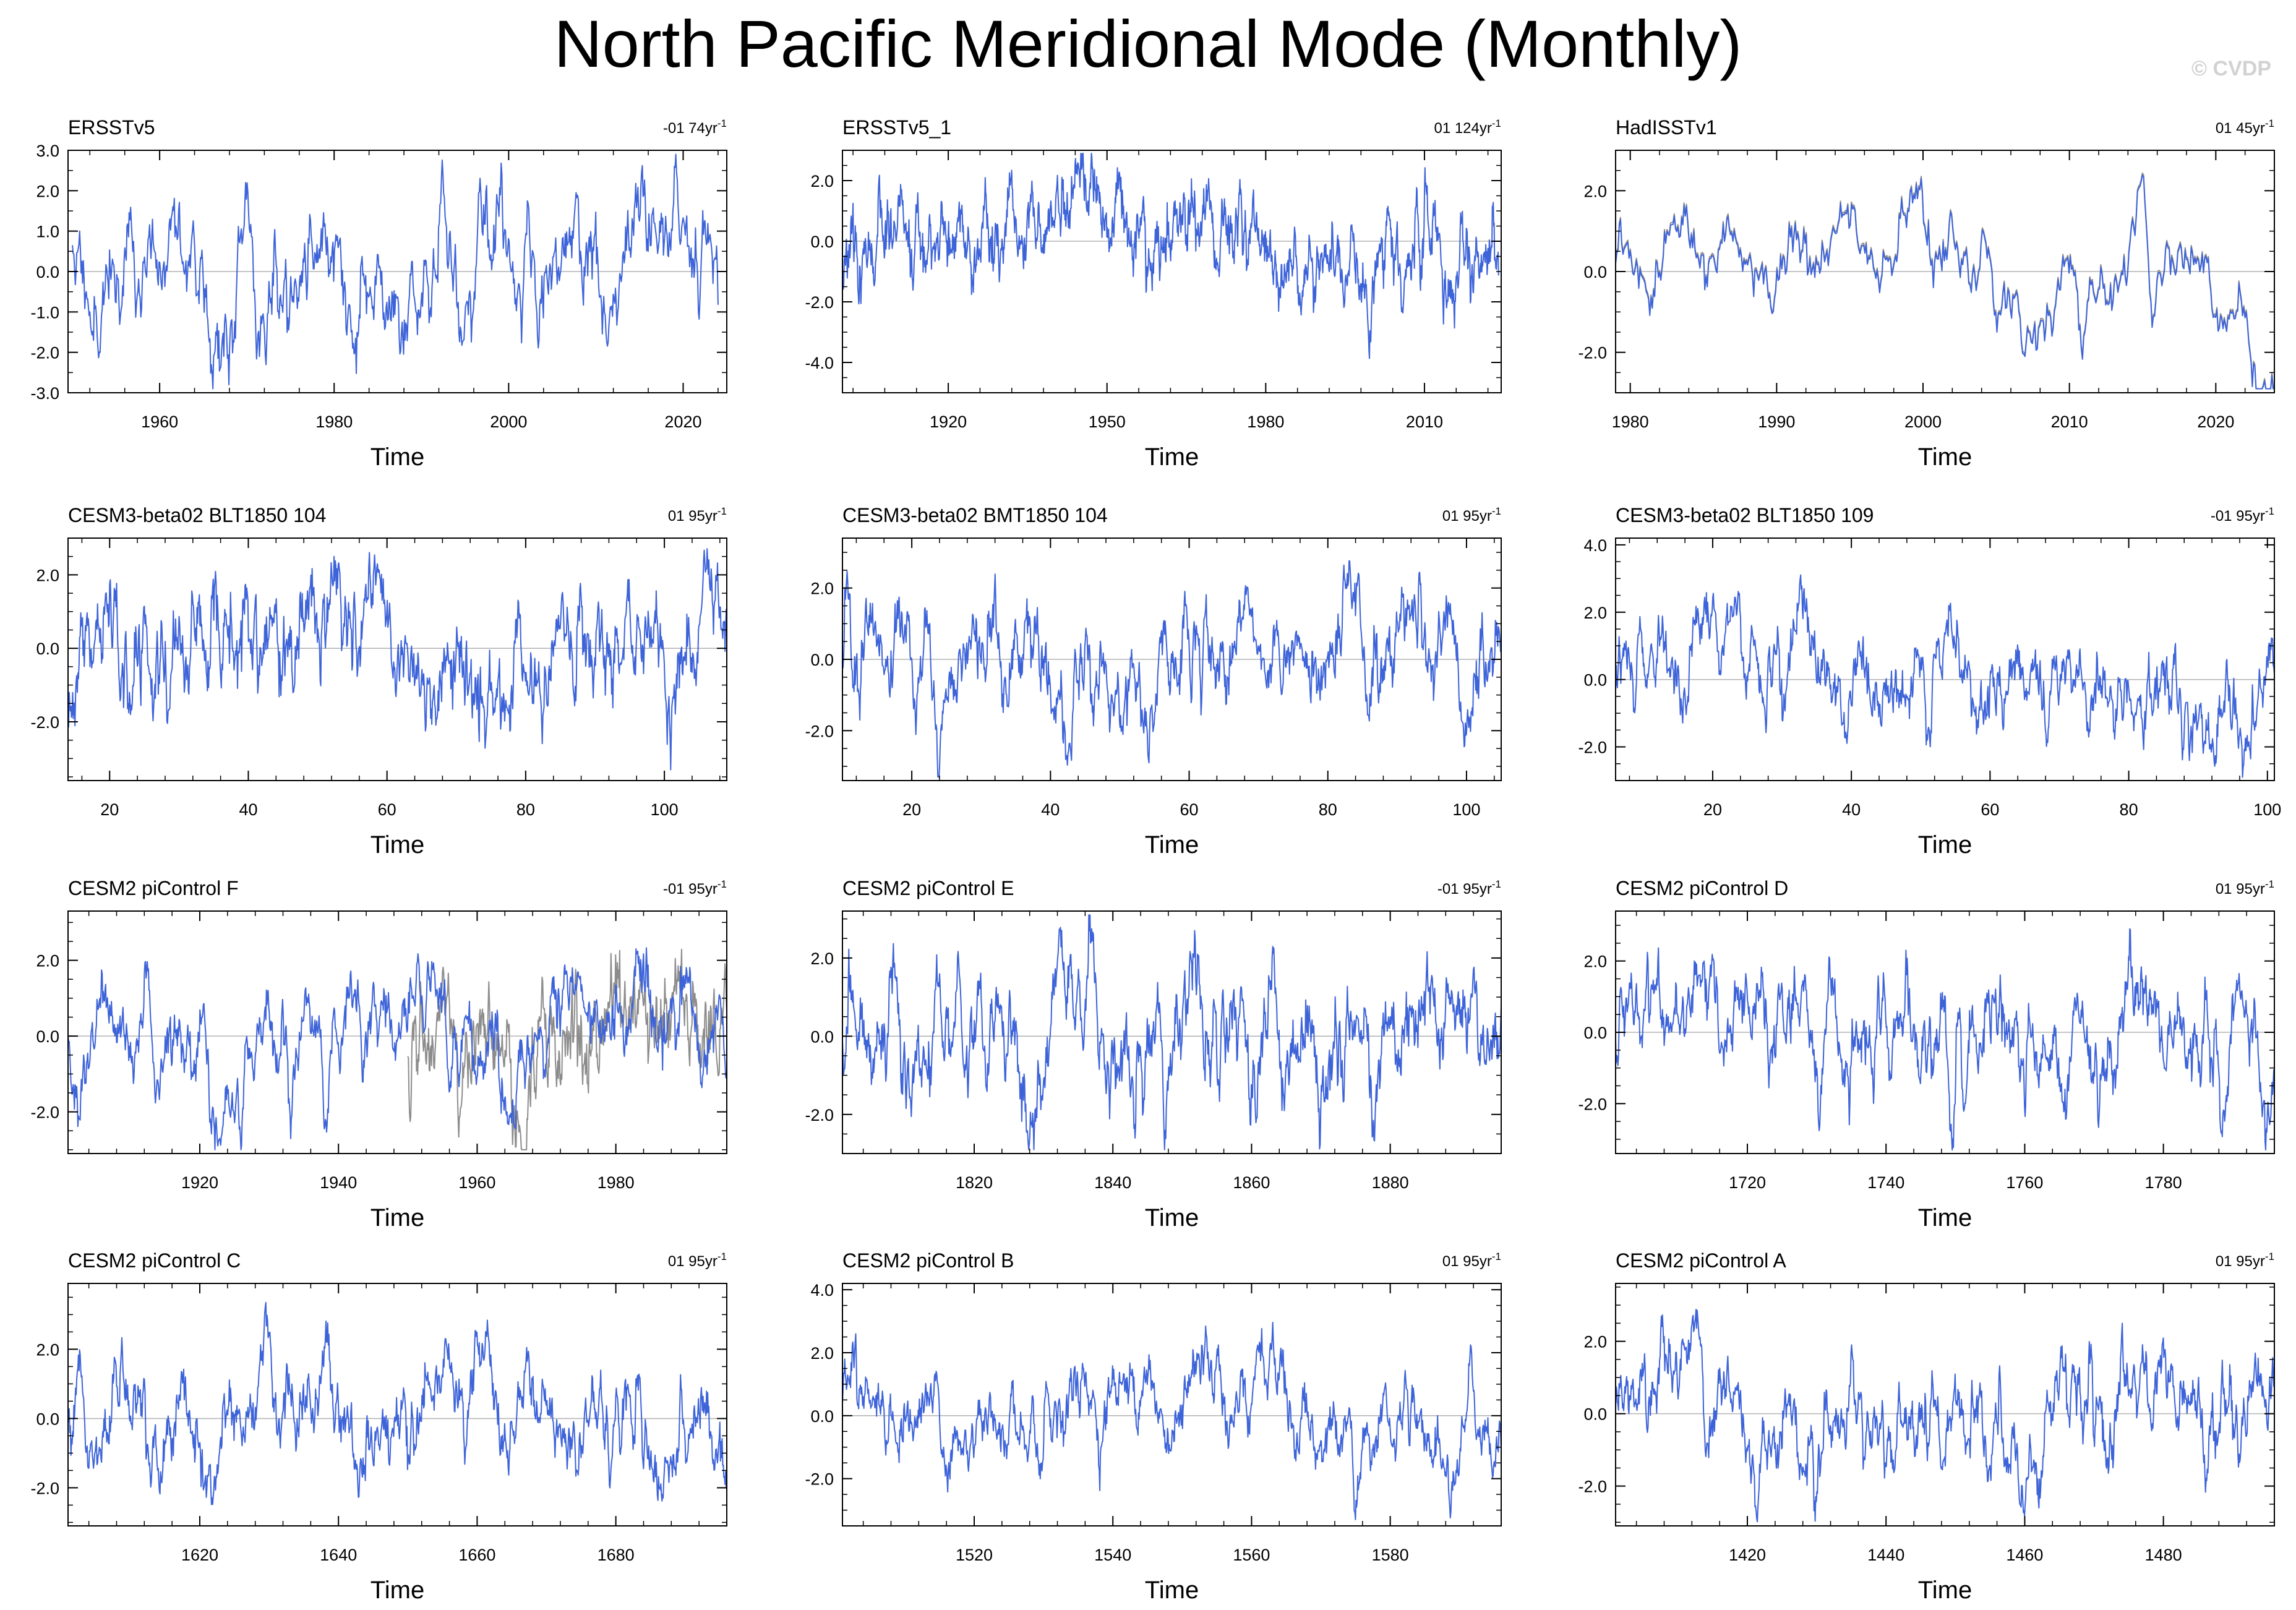 The height and width of the screenshot is (1610, 2296). I want to click on panel-title: CESM3-beta02 BLT1850 104, so click(197, 515).